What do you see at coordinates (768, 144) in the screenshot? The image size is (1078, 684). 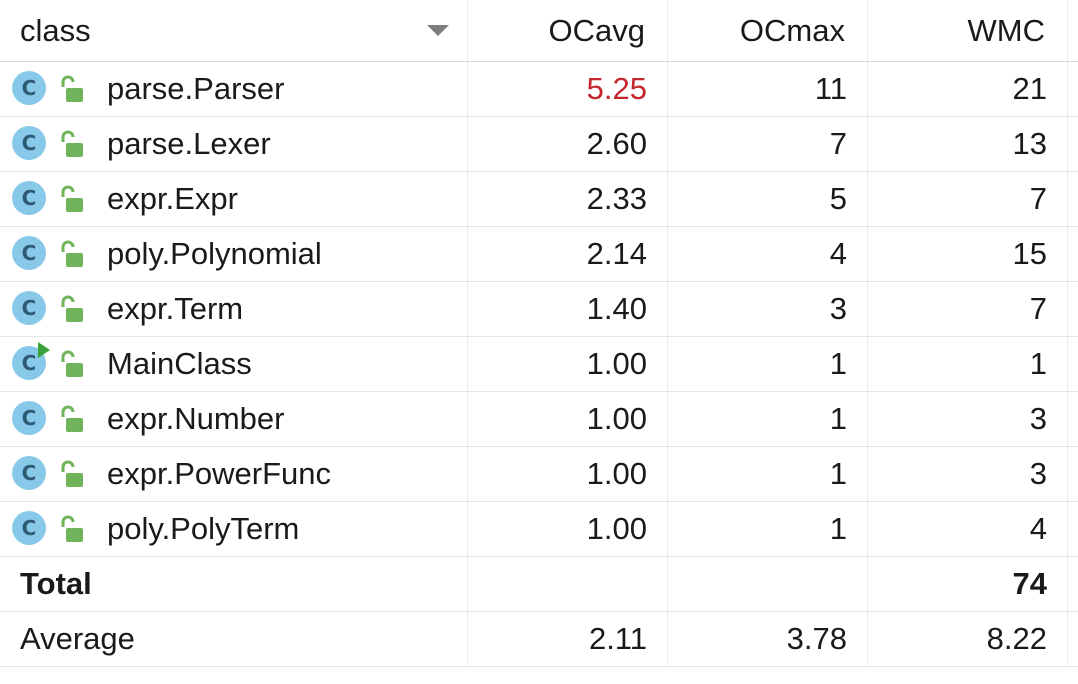 I see `ocmax-cell: 7` at bounding box center [768, 144].